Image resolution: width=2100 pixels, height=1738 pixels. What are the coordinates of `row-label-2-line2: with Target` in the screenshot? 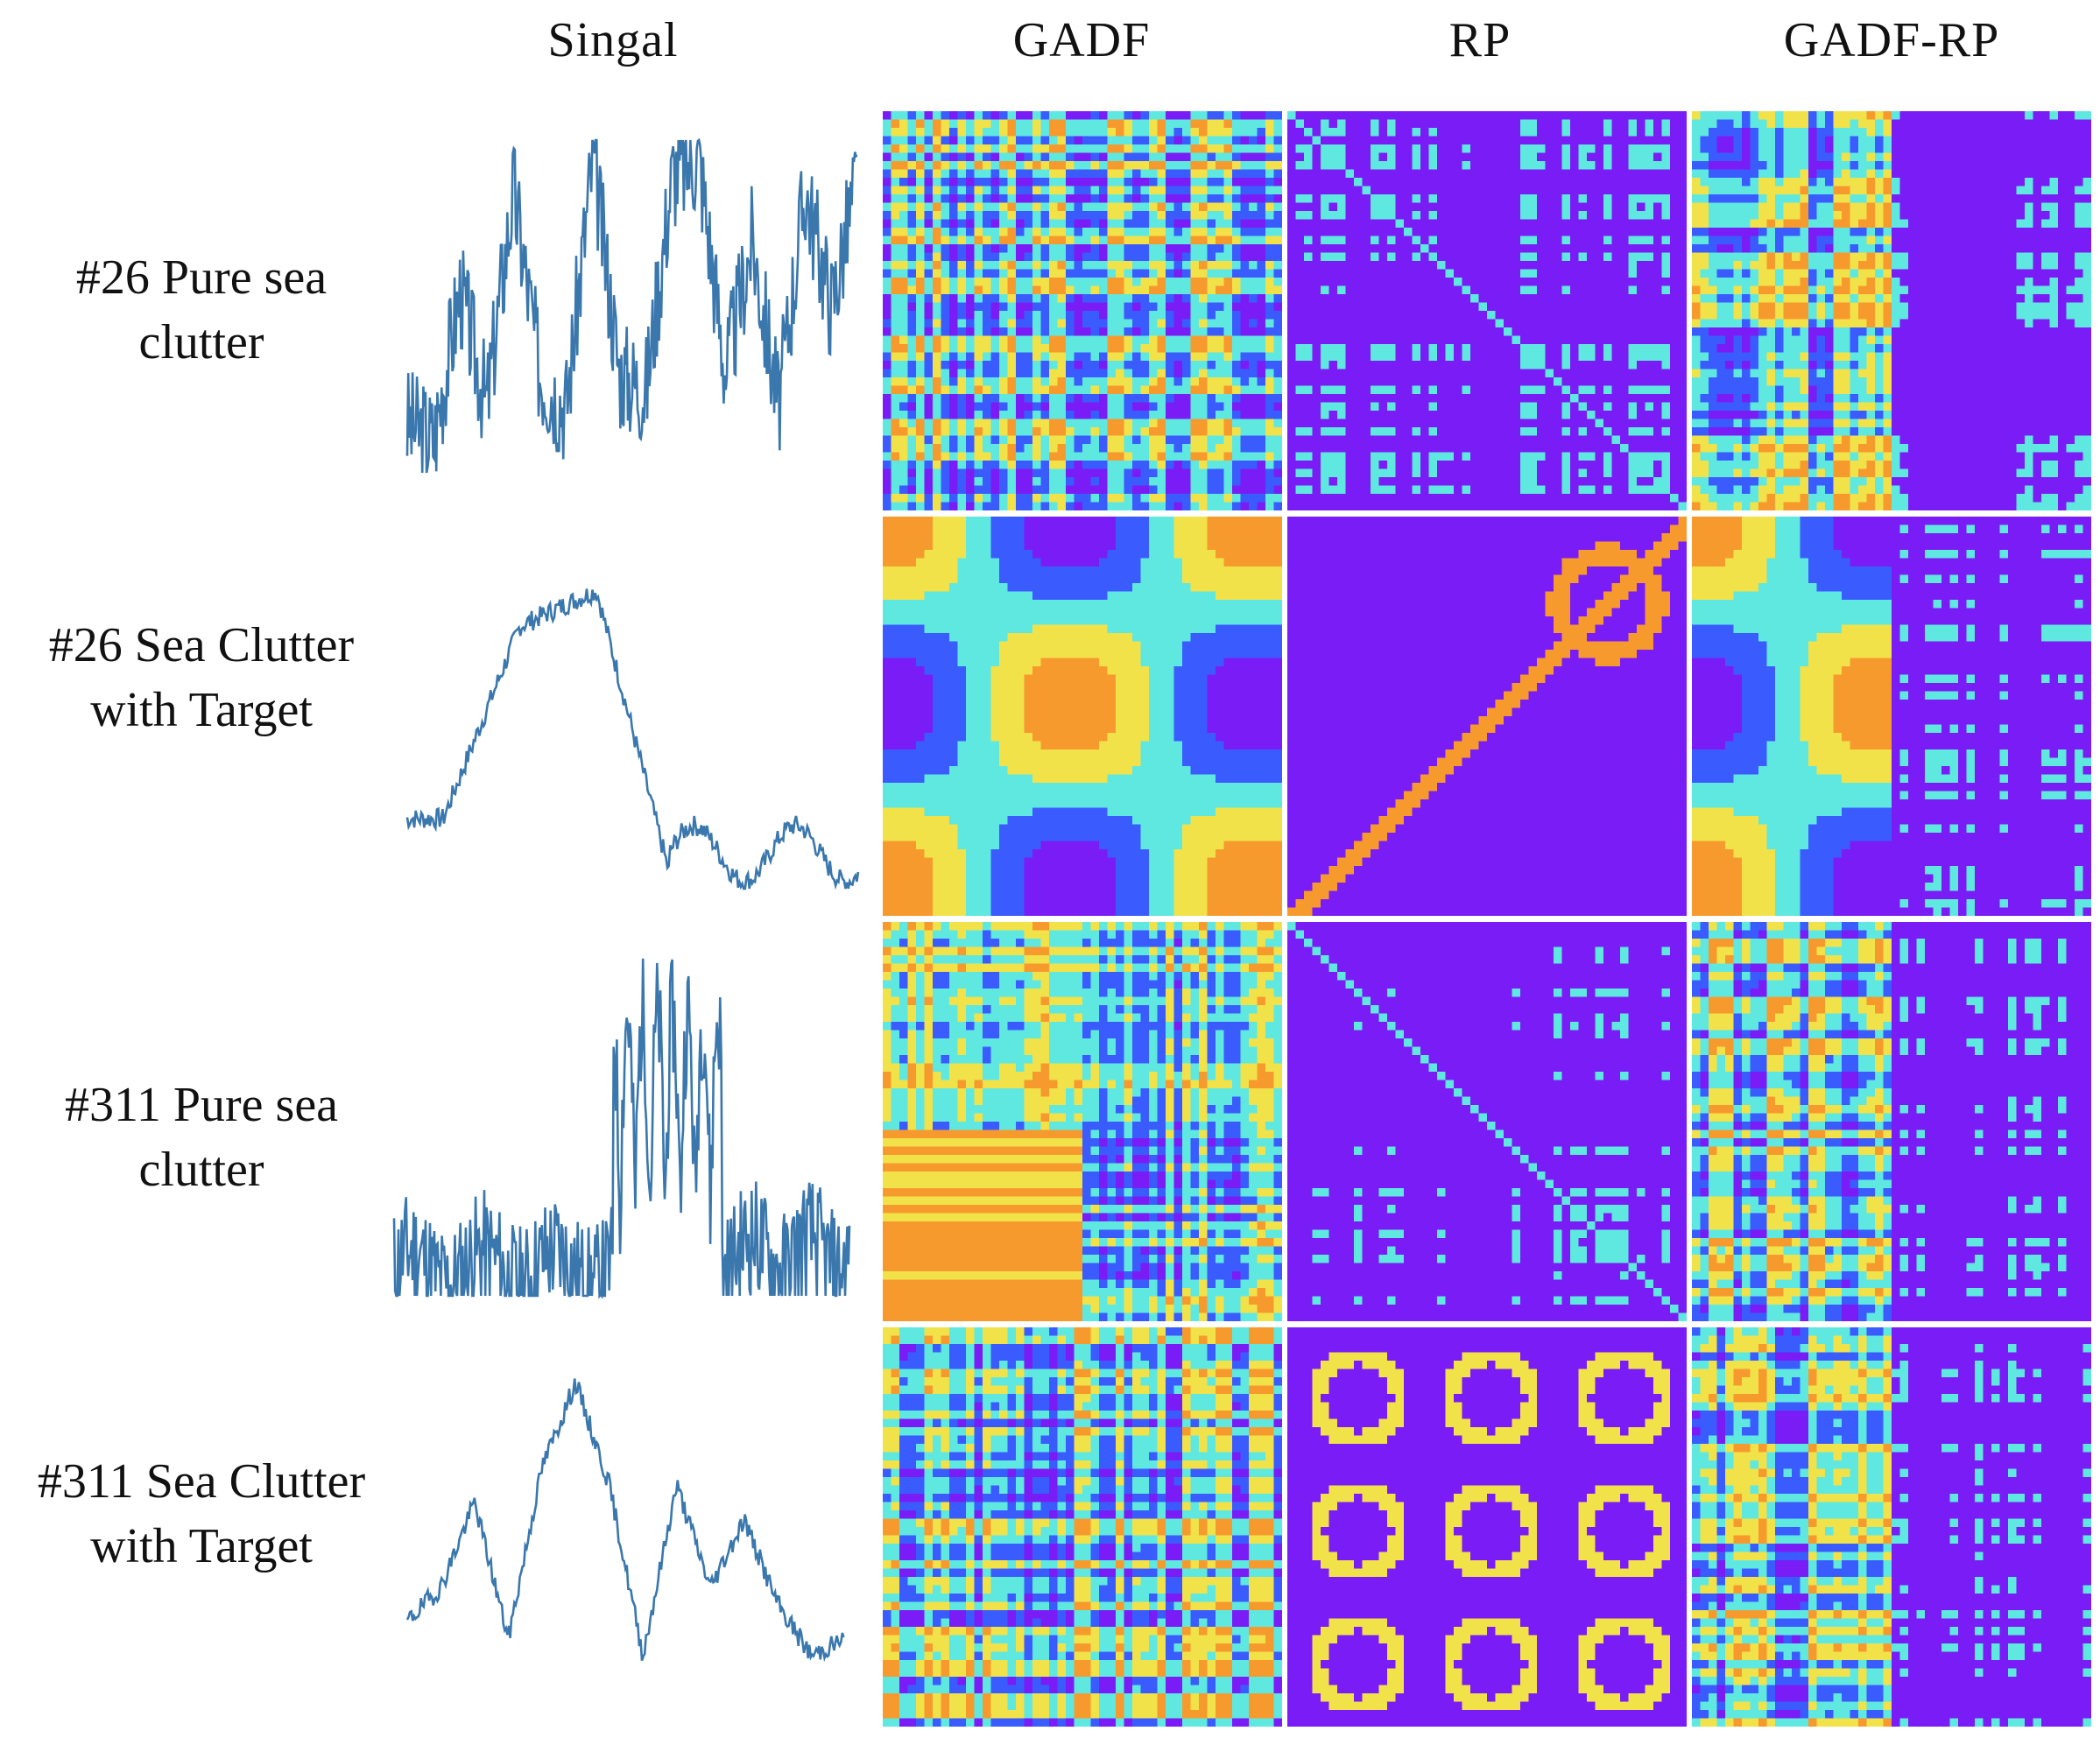 It's located at (201, 710).